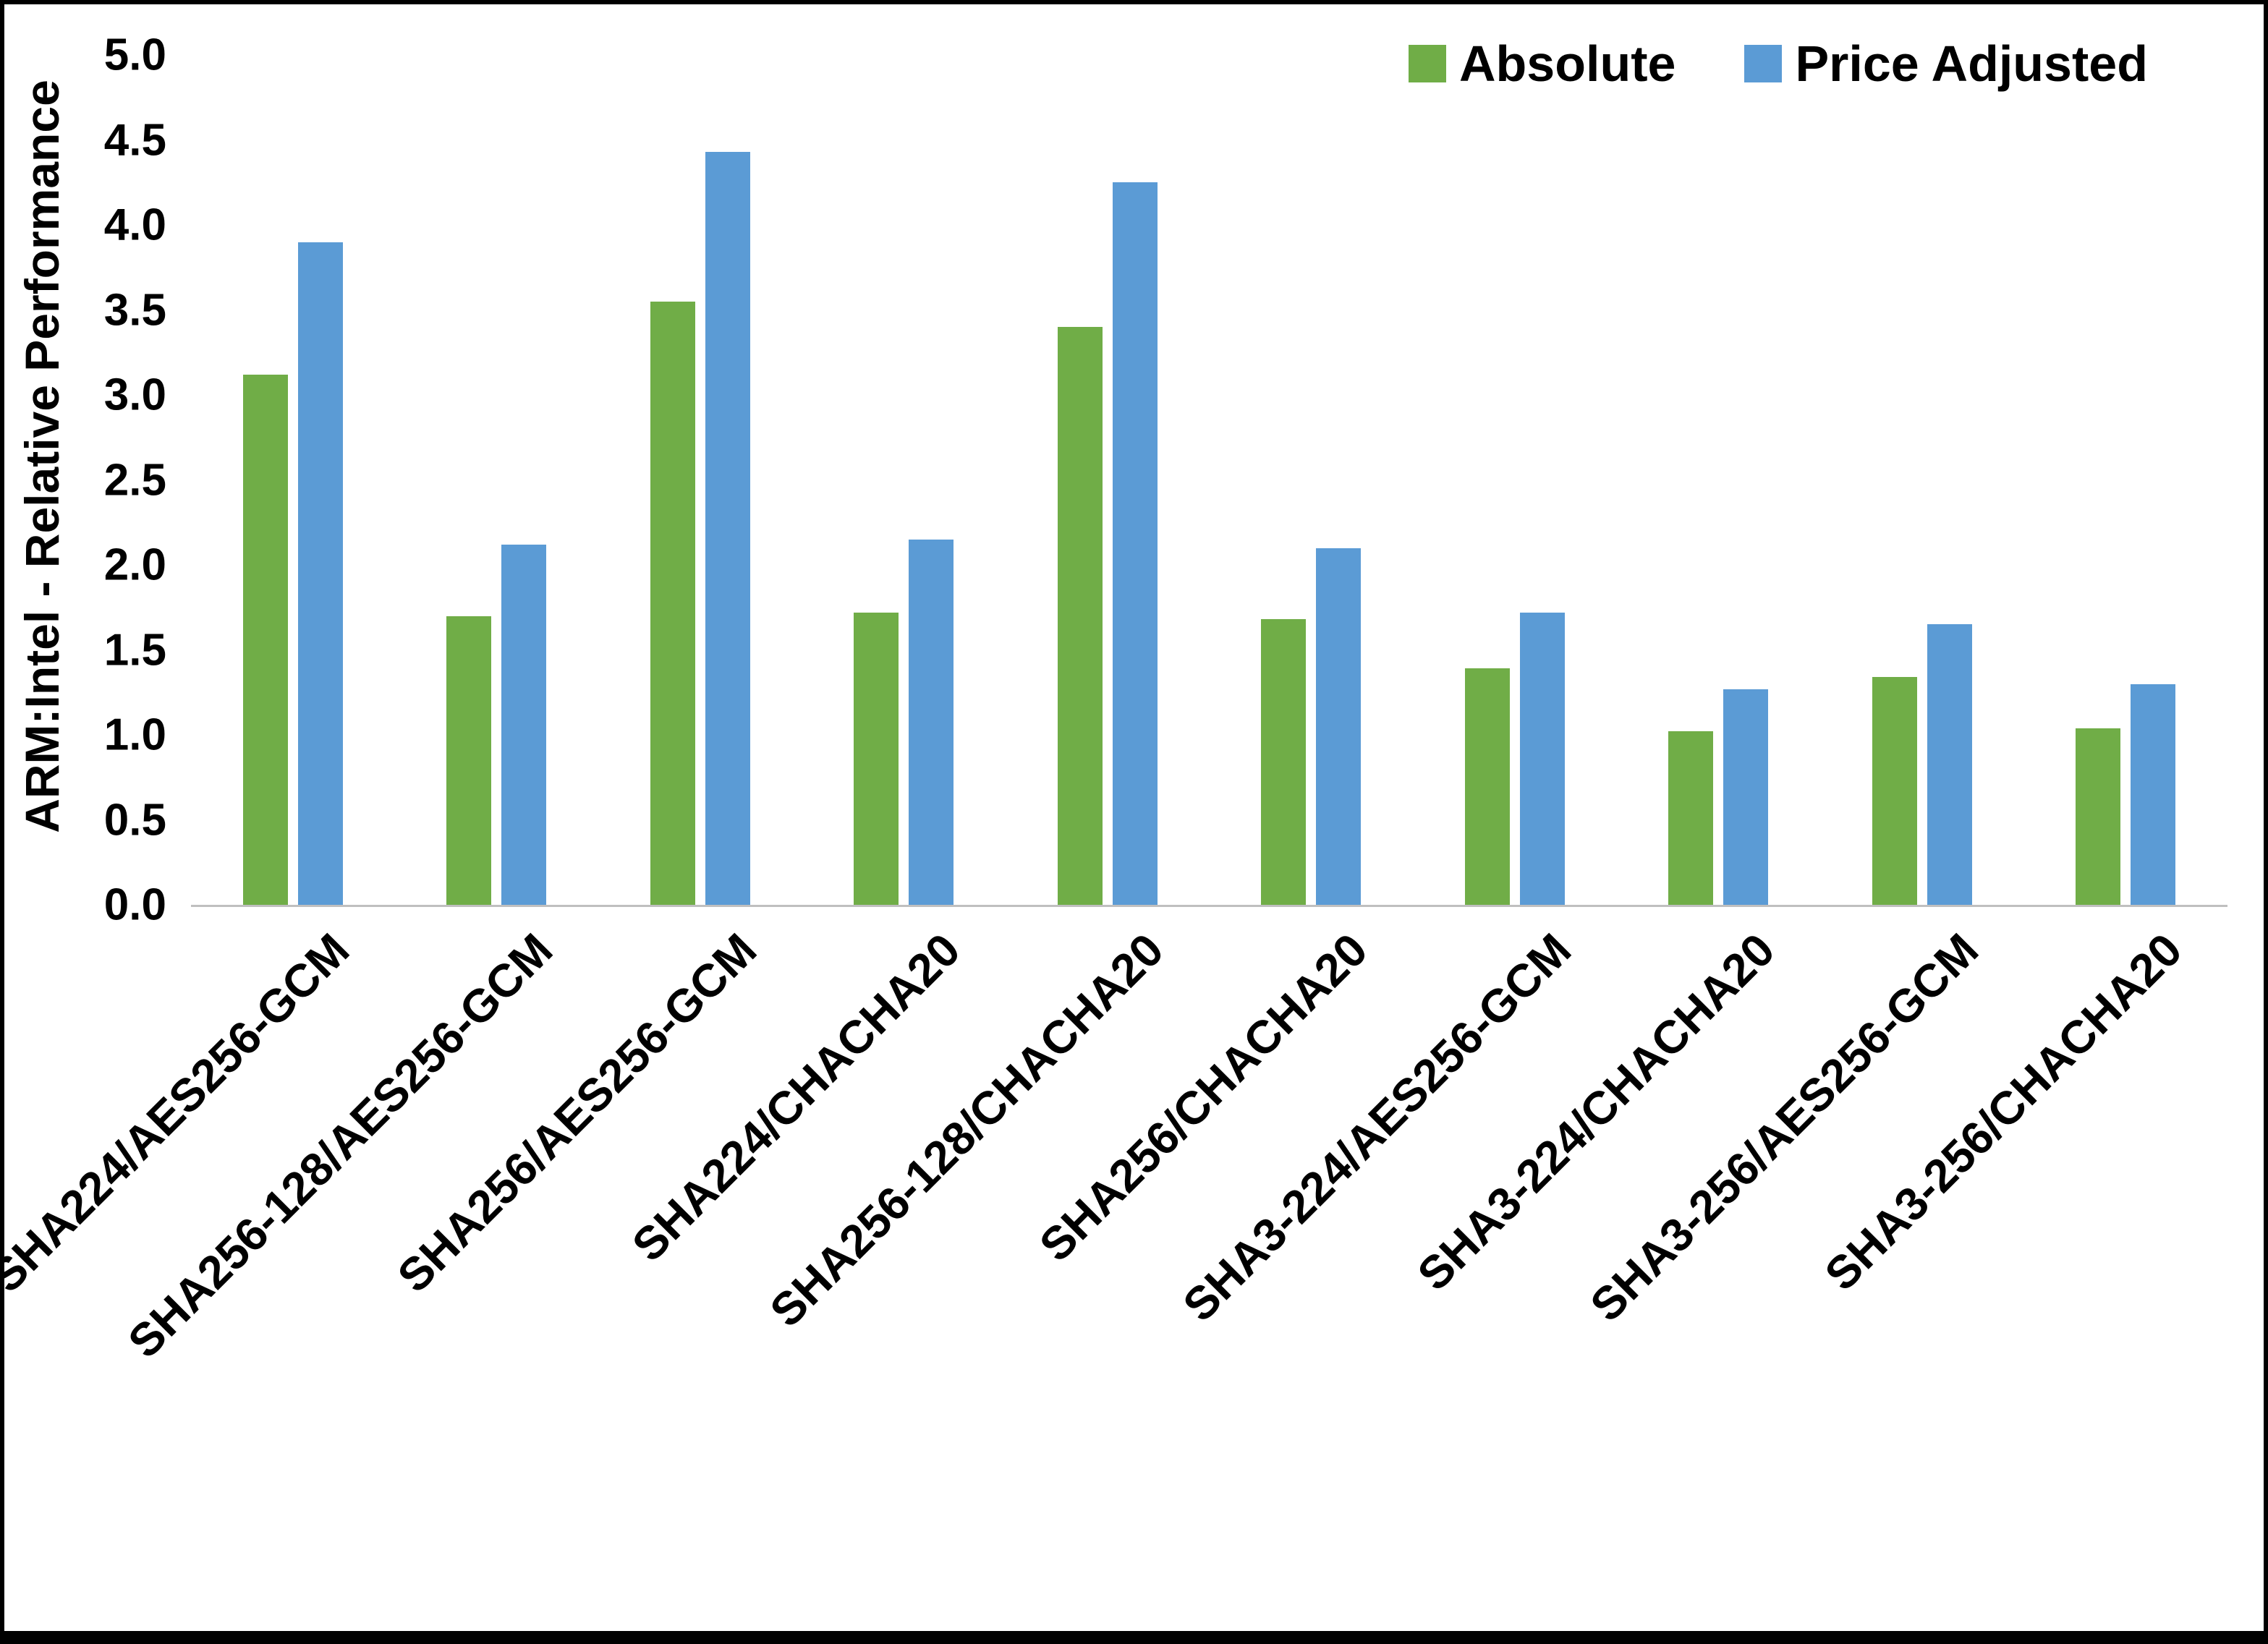 Image resolution: width=2268 pixels, height=1644 pixels. What do you see at coordinates (1596, 1111) in the screenshot?
I see `x-category-label: SHA3-224/CHACHA20` at bounding box center [1596, 1111].